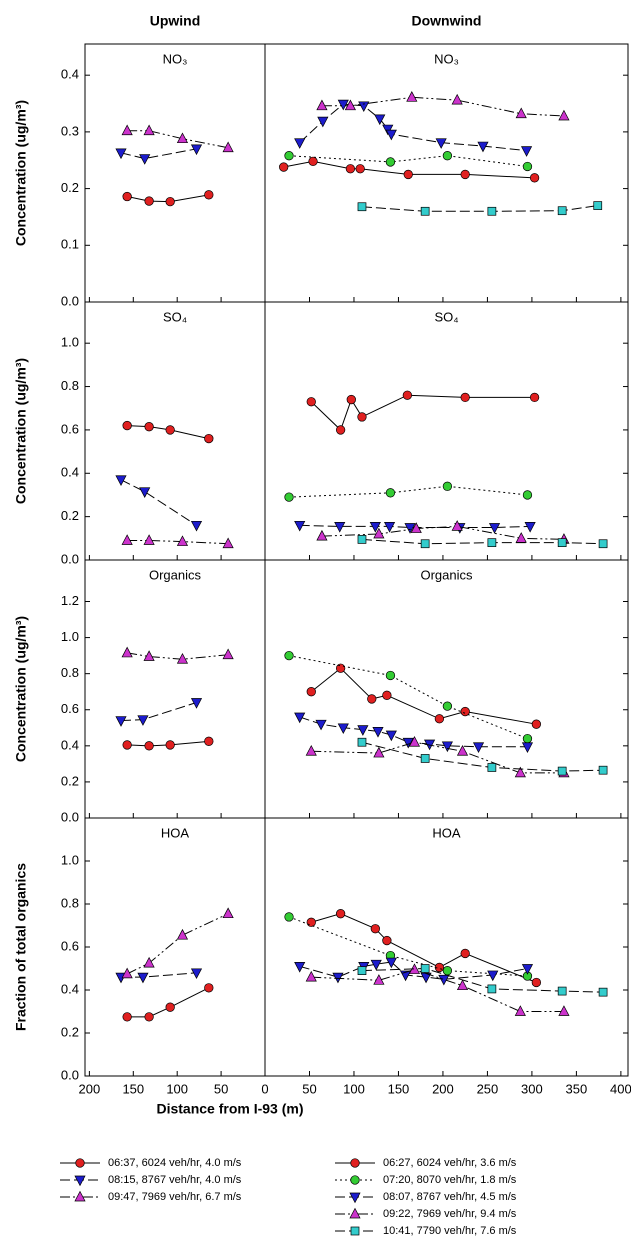  What do you see at coordinates (450, 1197) in the screenshot?
I see `legend-label: 08:07, 8767 veh/hr, 4.5 m/s` at bounding box center [450, 1197].